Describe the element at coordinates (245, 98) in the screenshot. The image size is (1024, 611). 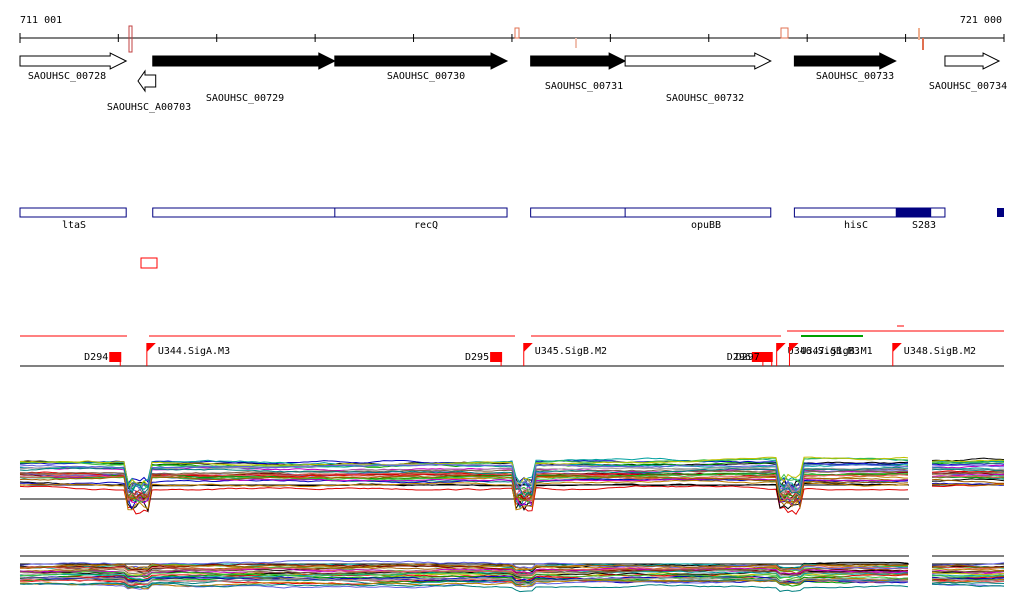
I see `gene-label: SAOUHSC_00729` at that location.